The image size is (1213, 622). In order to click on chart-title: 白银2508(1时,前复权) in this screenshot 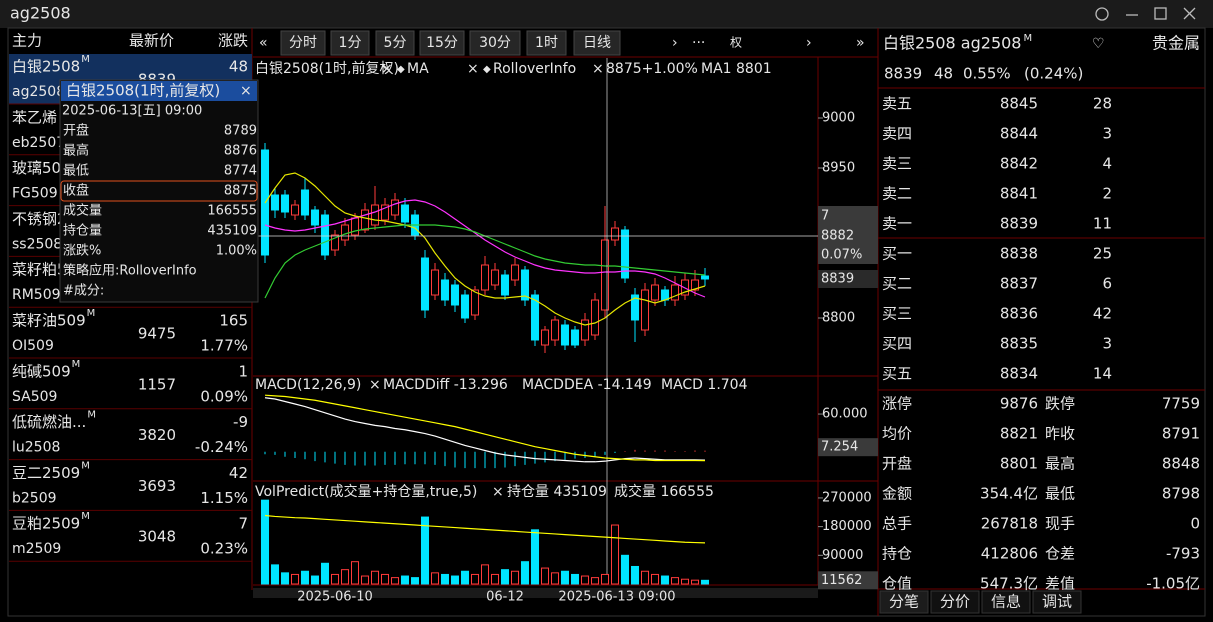, I will do `click(327, 68)`.